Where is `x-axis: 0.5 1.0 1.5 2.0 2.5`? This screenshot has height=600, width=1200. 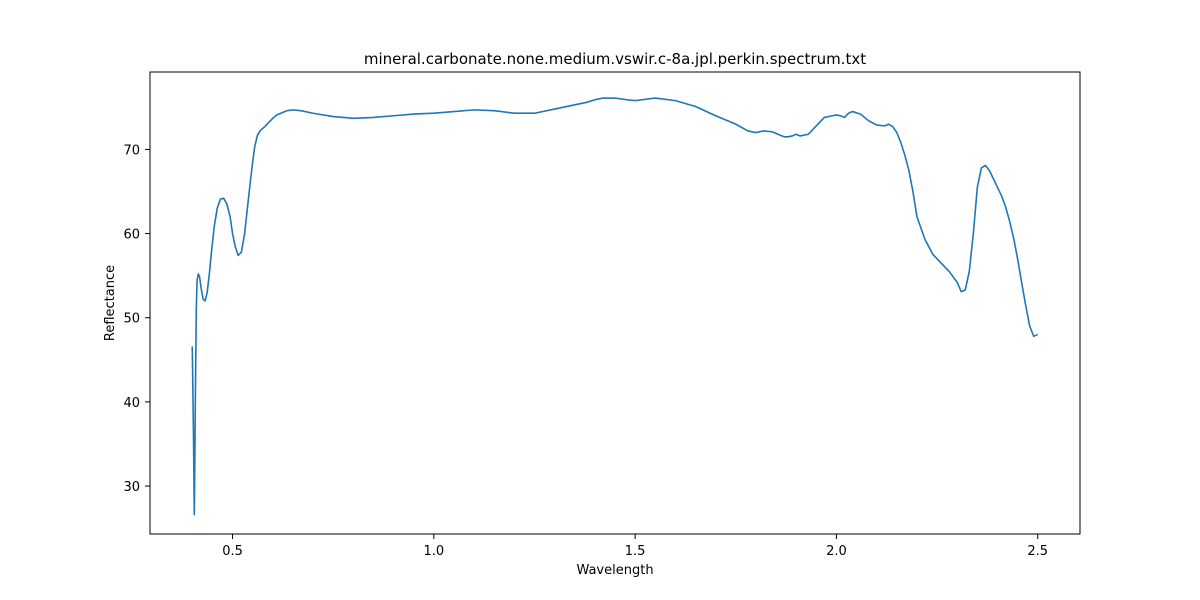 x-axis: 0.5 1.0 1.5 2.0 2.5 is located at coordinates (635, 546).